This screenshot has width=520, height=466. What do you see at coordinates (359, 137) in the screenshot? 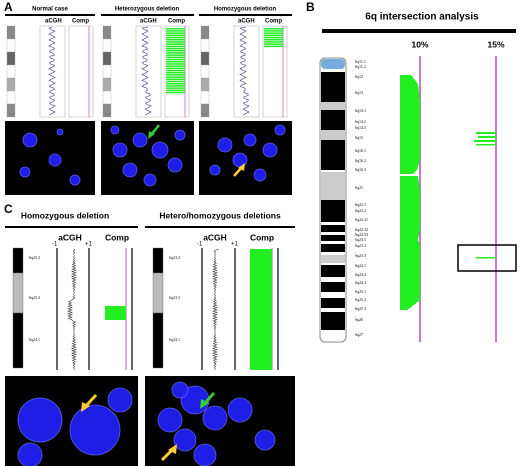
I see `band-label: 6q15` at bounding box center [359, 137].